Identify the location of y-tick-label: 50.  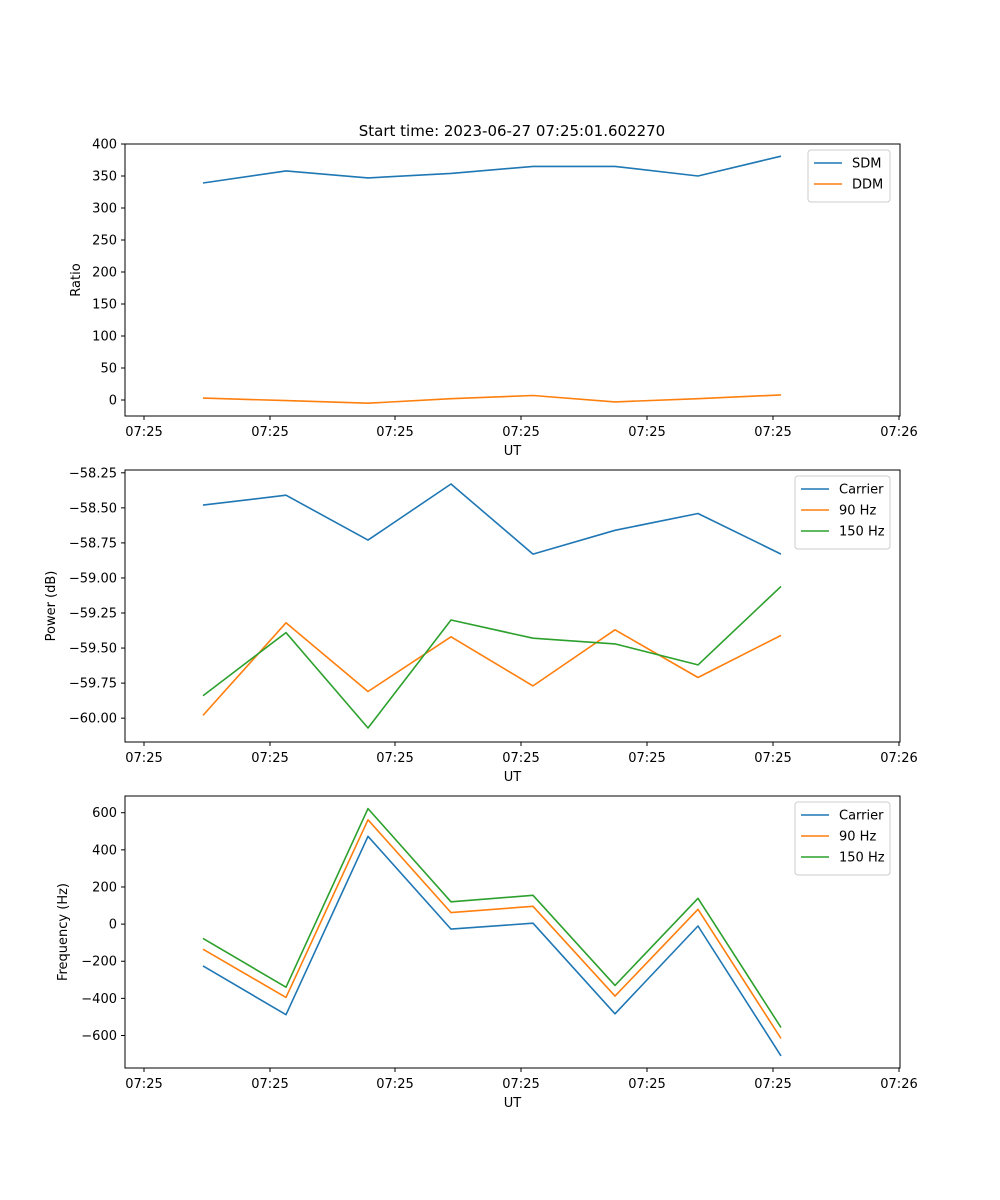
(108, 369).